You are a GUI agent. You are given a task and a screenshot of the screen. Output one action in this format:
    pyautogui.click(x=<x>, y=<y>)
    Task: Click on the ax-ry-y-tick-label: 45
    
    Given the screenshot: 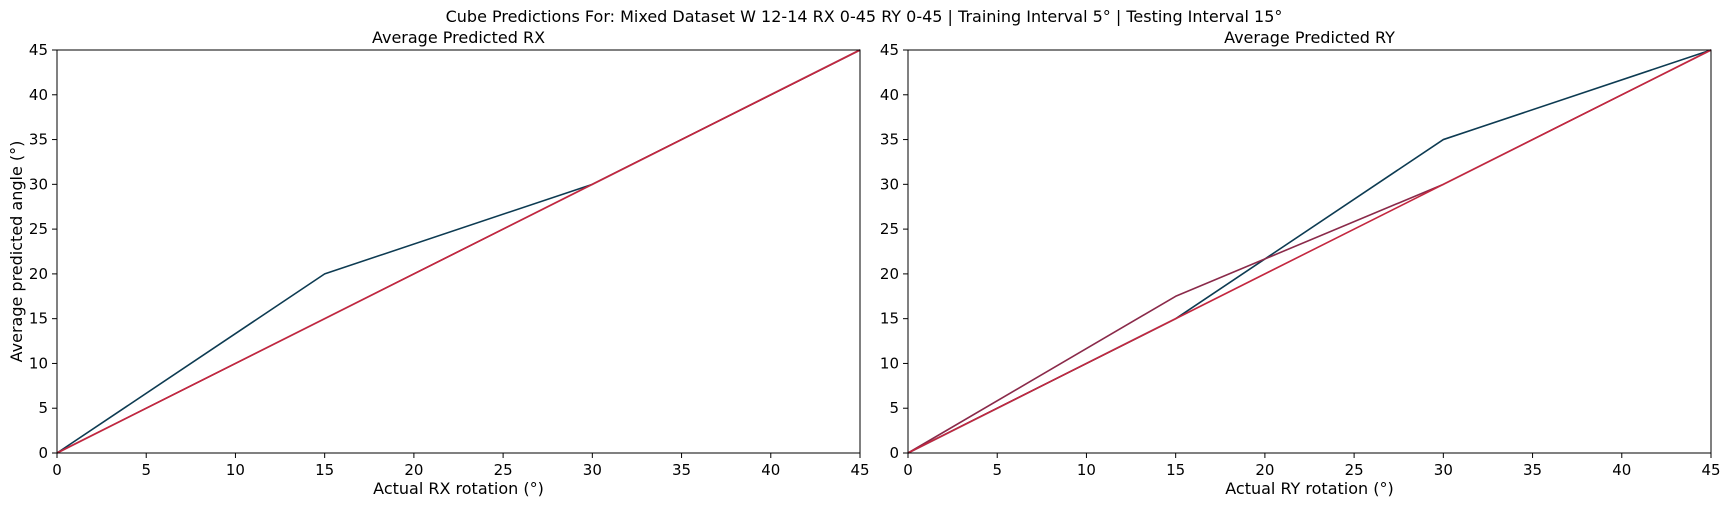 What is the action you would take?
    pyautogui.click(x=889, y=50)
    